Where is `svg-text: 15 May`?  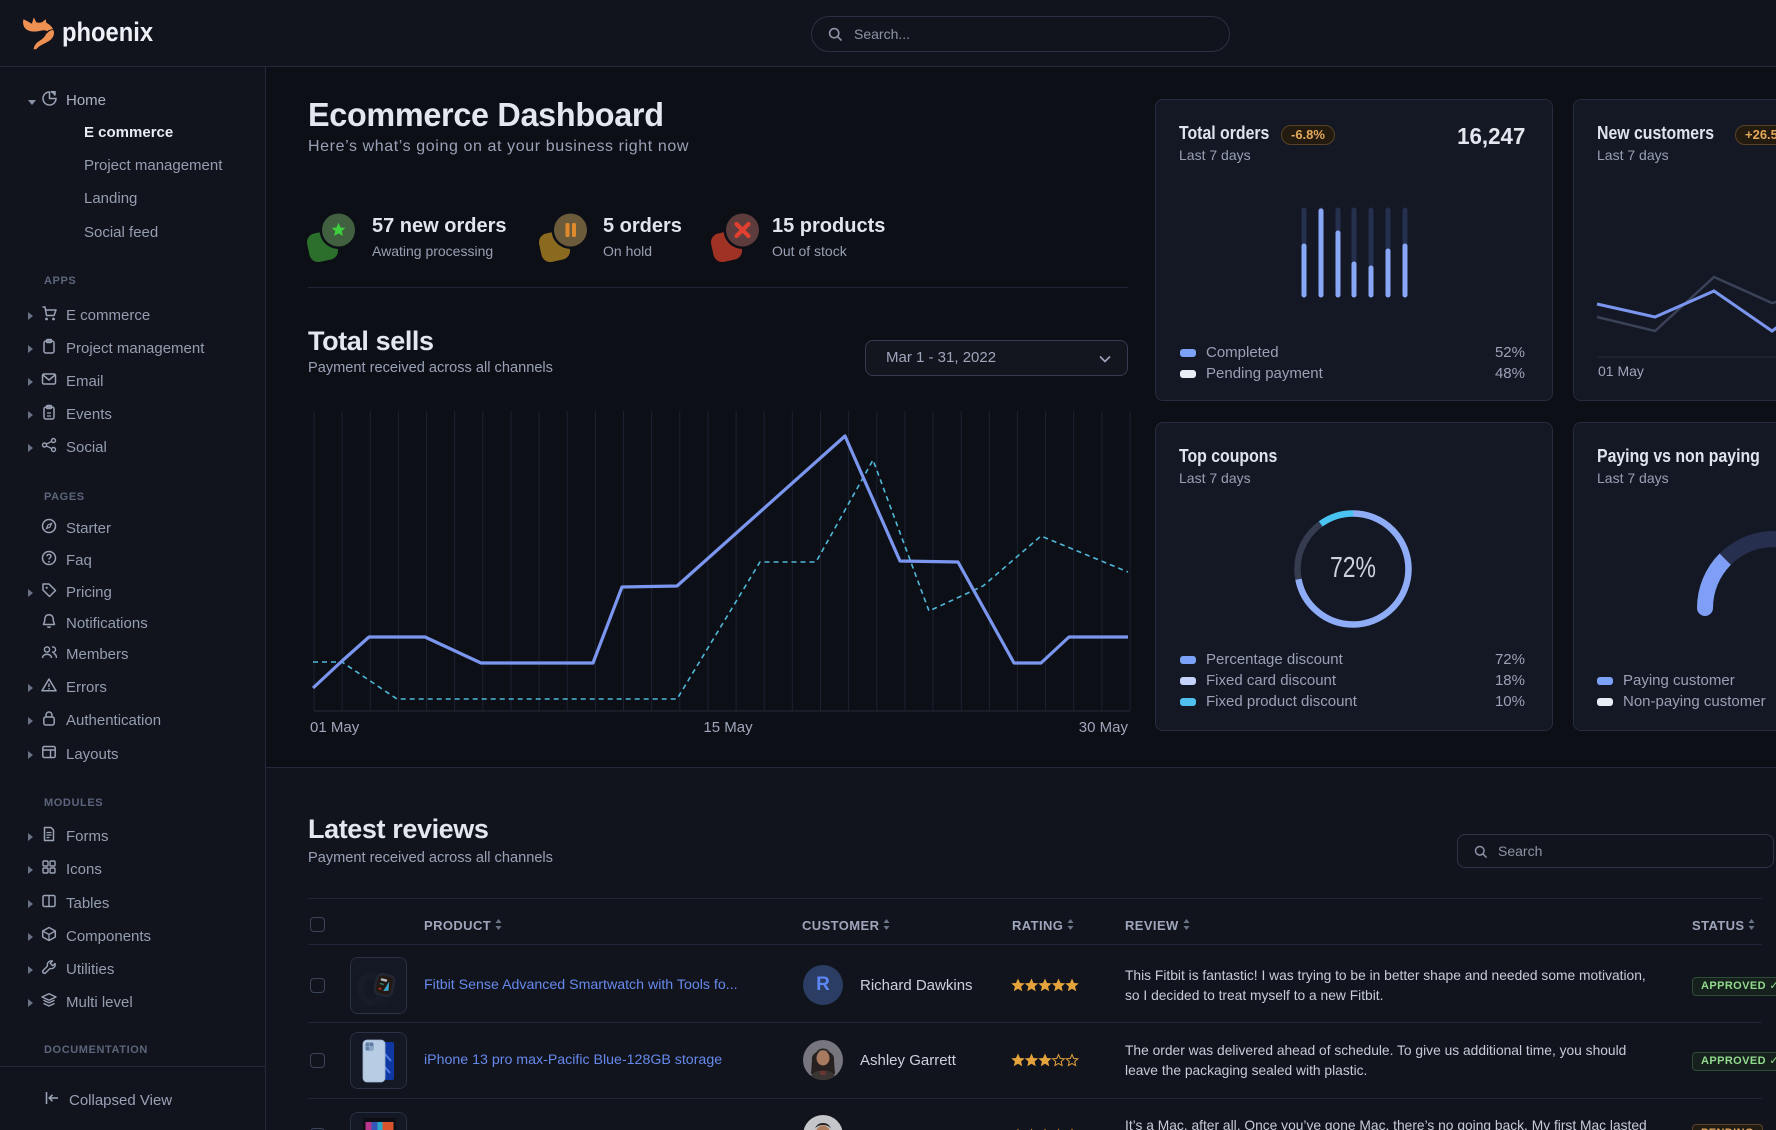
svg-text: 15 May is located at coordinates (728, 727).